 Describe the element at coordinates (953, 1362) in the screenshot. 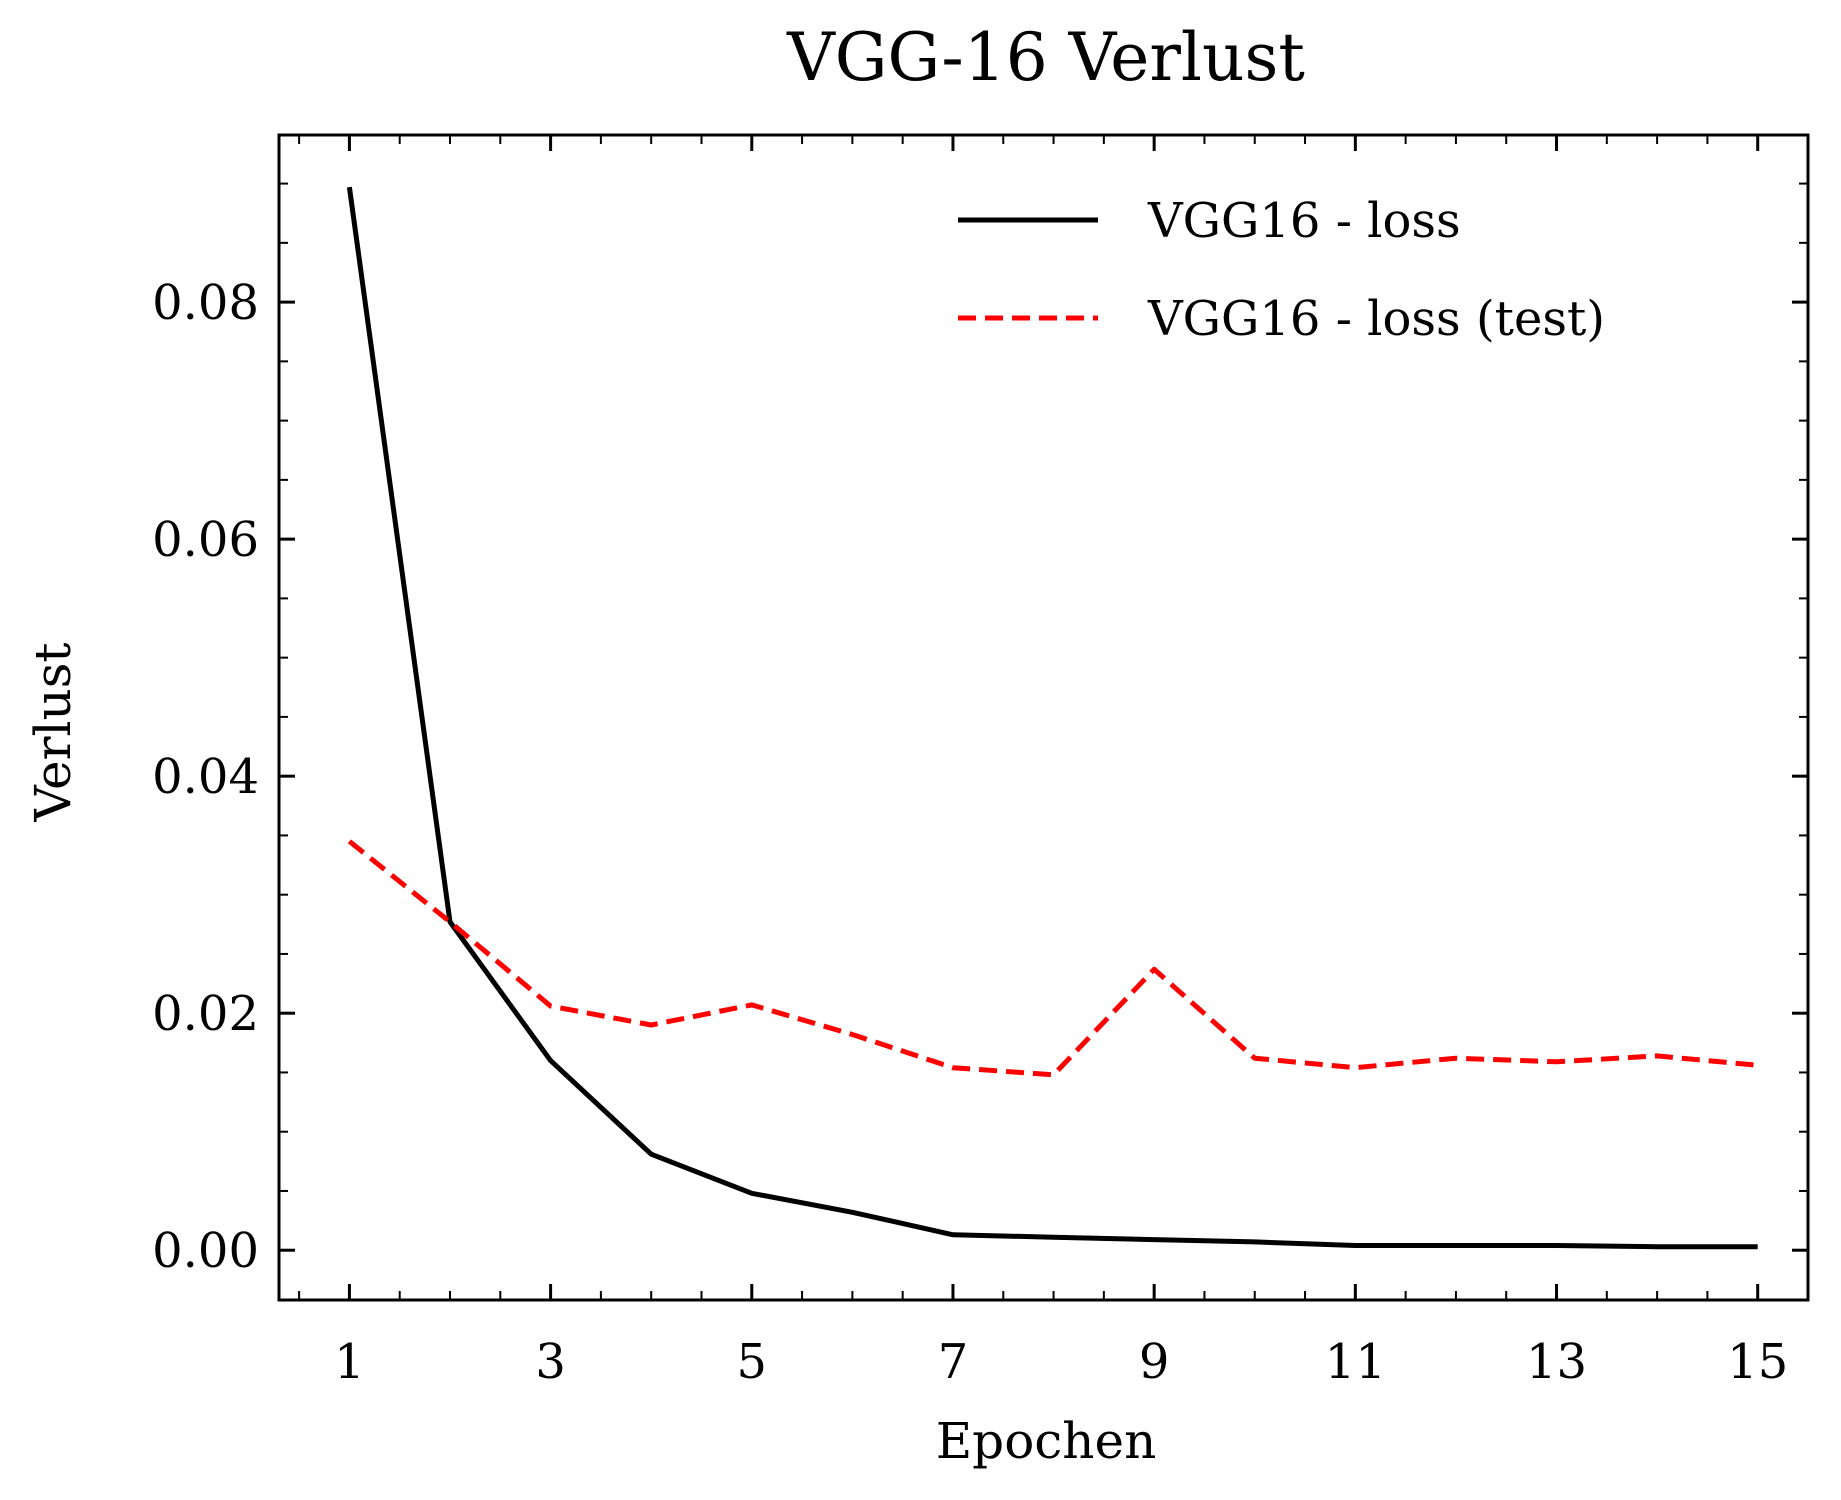

I see `x-tick-label: 7` at that location.